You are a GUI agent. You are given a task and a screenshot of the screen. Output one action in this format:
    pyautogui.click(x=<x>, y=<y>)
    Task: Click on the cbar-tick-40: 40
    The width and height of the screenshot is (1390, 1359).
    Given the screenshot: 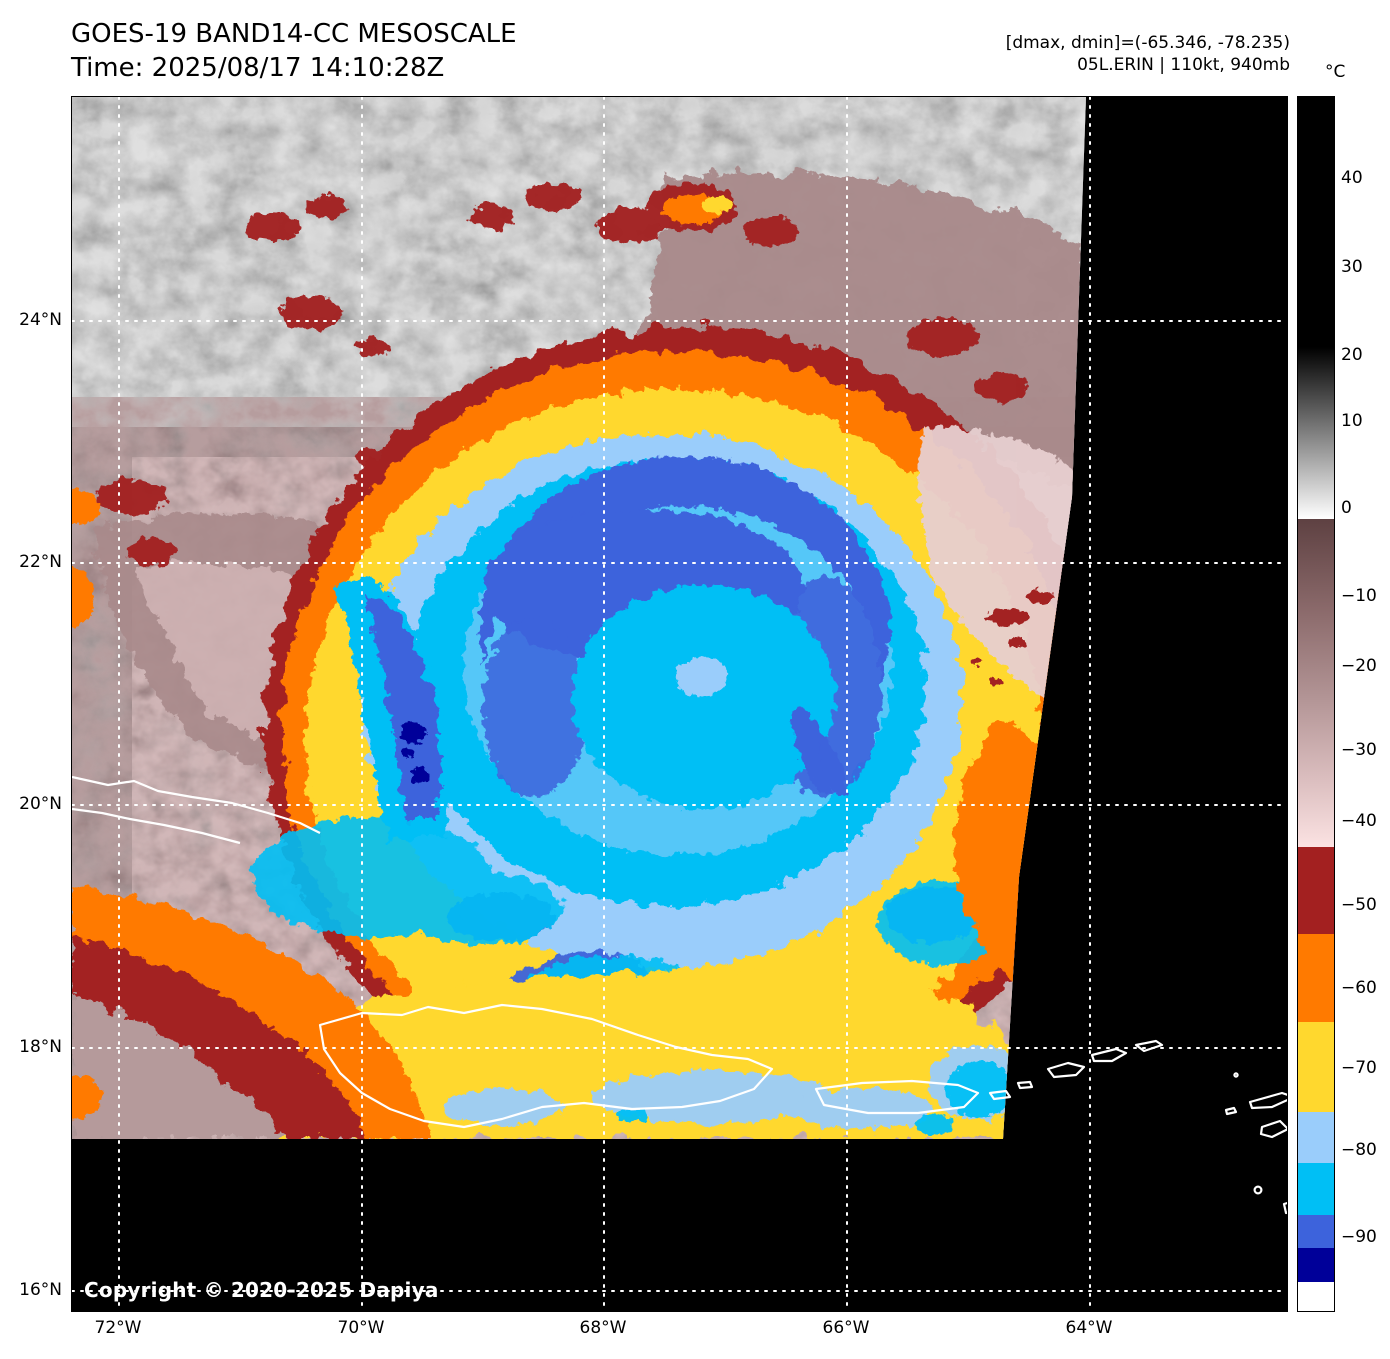 What is the action you would take?
    pyautogui.click(x=1352, y=178)
    